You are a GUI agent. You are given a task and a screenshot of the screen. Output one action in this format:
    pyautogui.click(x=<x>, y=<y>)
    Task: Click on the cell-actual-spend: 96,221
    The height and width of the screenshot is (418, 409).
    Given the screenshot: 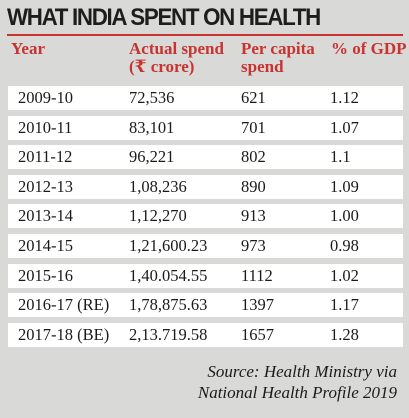 What is the action you would take?
    pyautogui.click(x=152, y=157)
    